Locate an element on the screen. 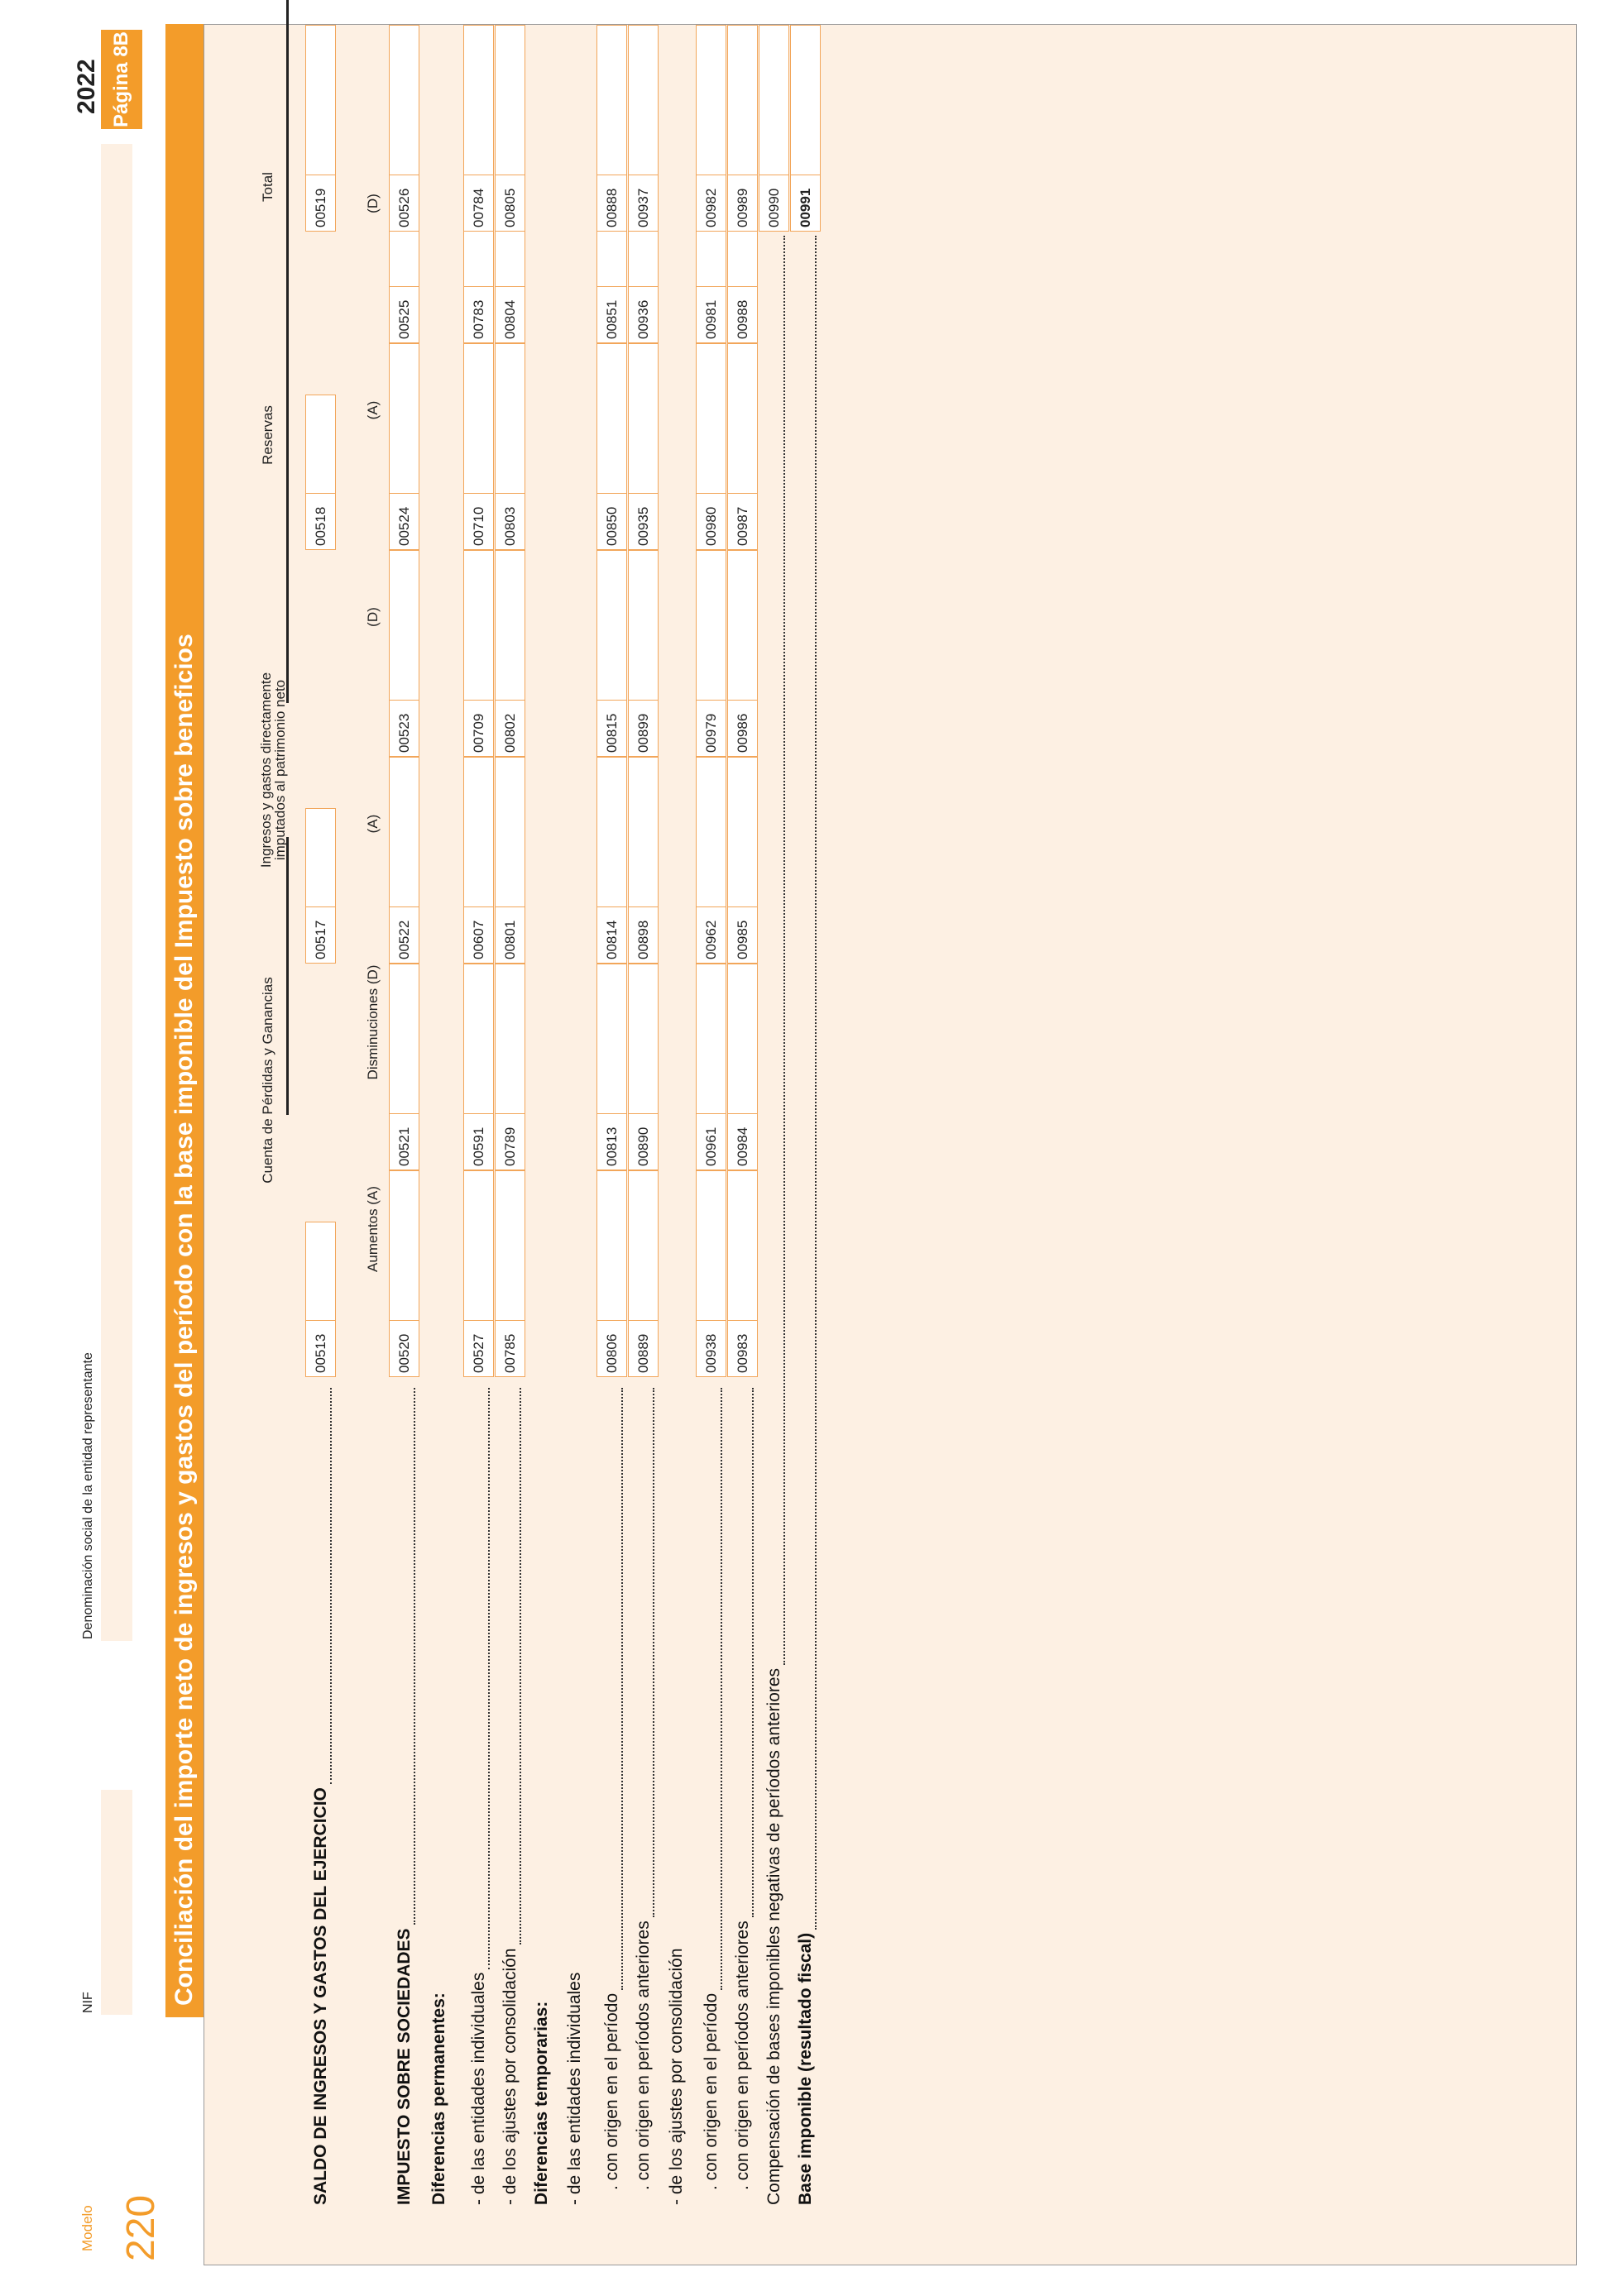 This screenshot has height=2296, width=1624. cell-00985: 00985 is located at coordinates (742, 860).